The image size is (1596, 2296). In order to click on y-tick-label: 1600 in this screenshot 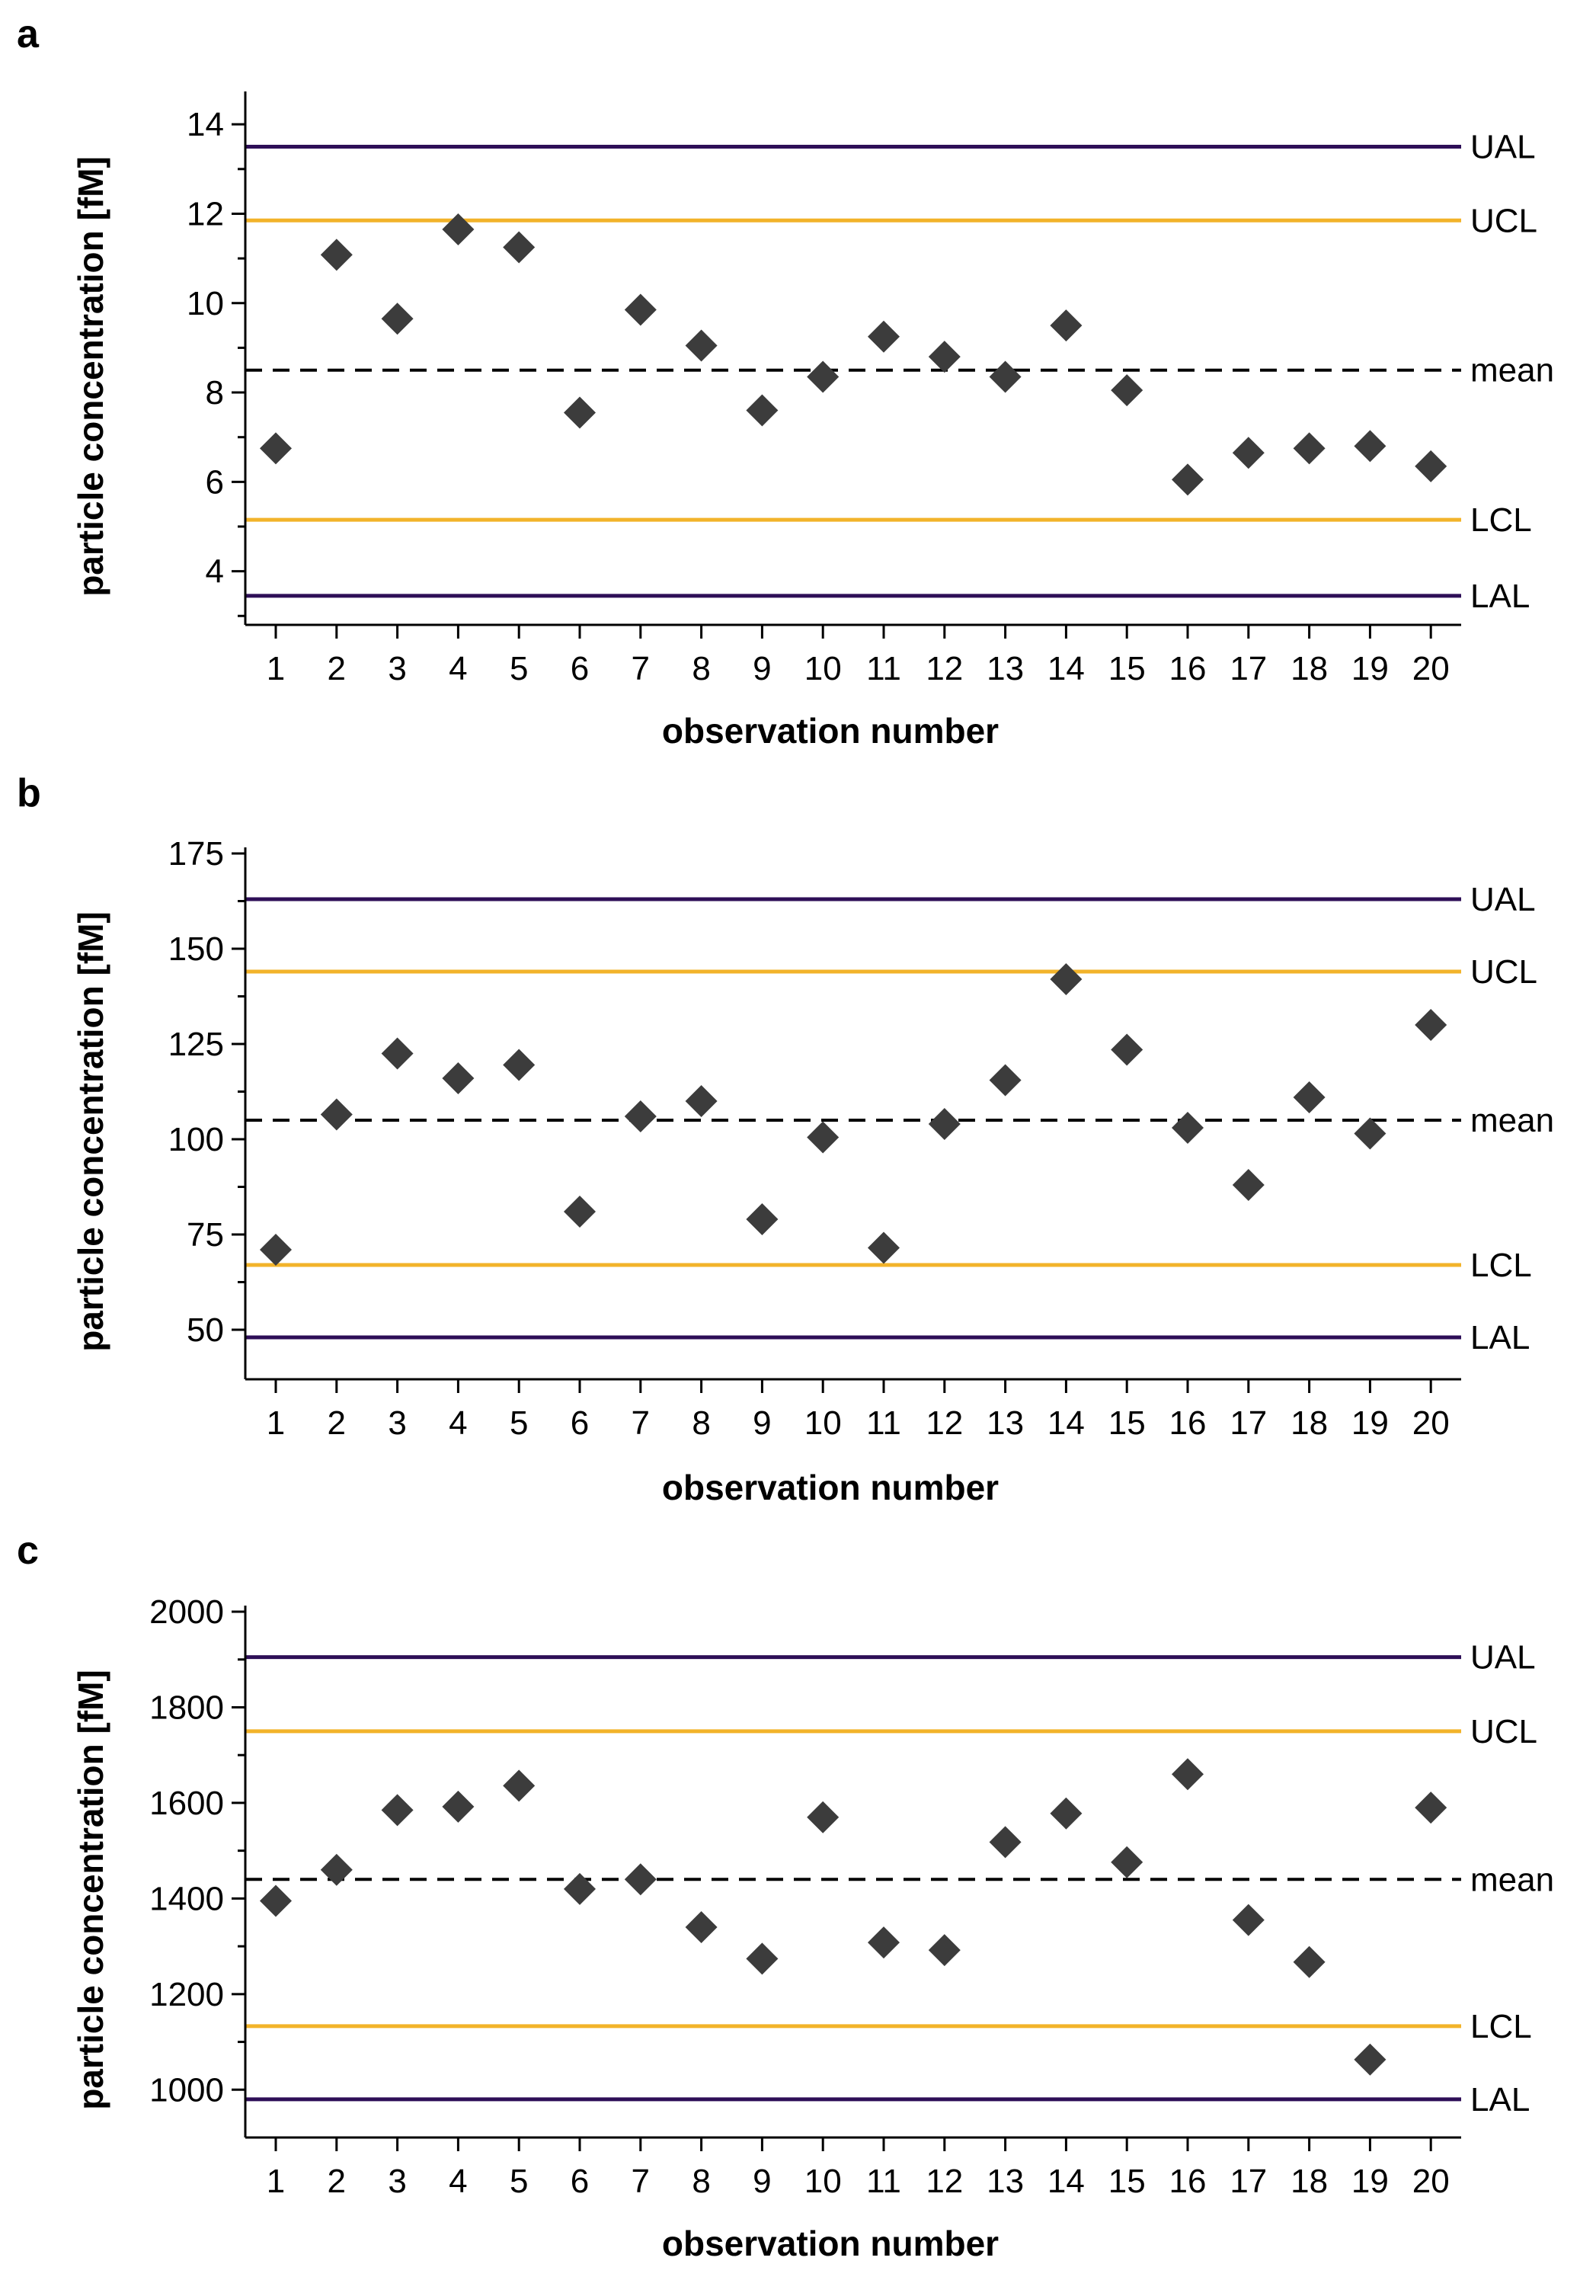, I will do `click(186, 1803)`.